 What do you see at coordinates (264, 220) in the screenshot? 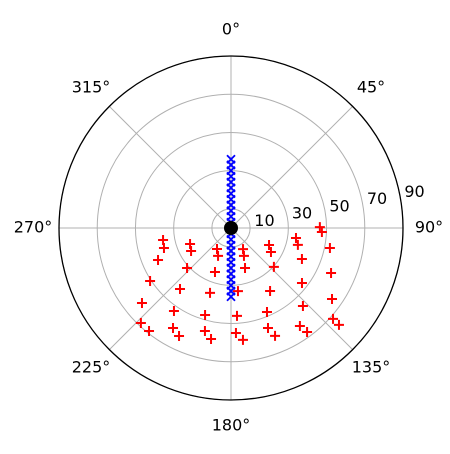
I see `r-tick-label: 10` at bounding box center [264, 220].